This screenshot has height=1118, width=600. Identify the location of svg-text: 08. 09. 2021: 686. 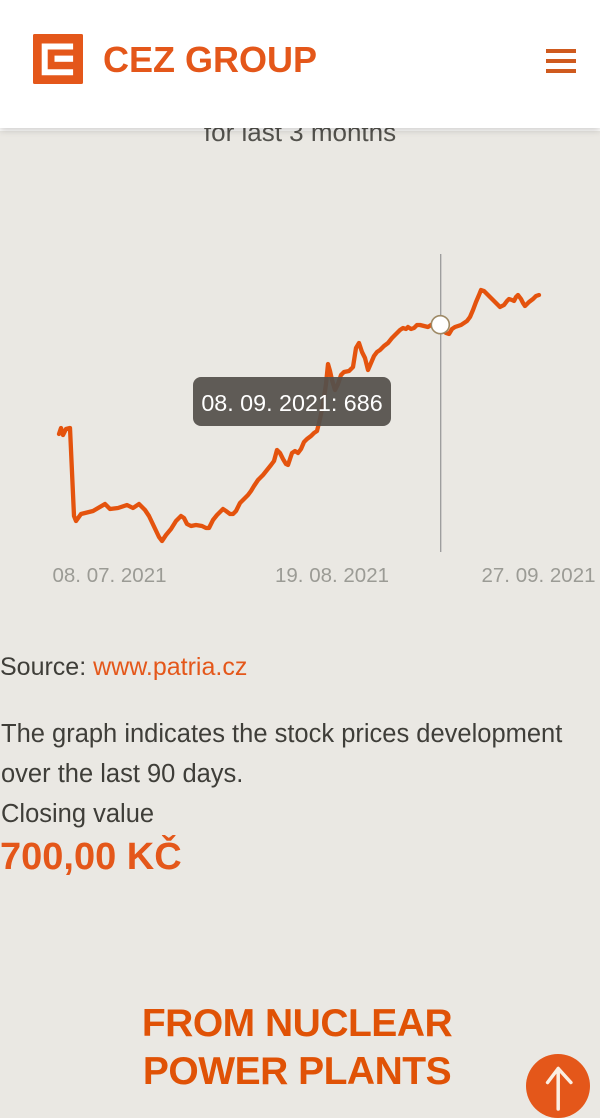
(291, 403).